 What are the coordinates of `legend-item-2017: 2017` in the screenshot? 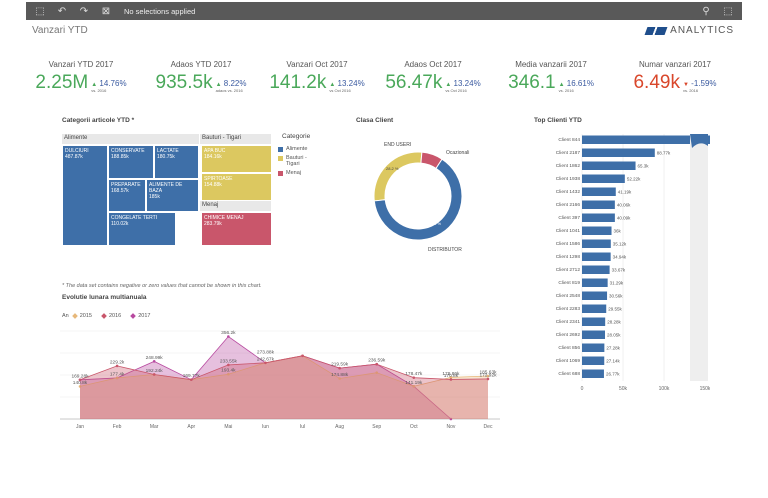 It's located at (142, 316).